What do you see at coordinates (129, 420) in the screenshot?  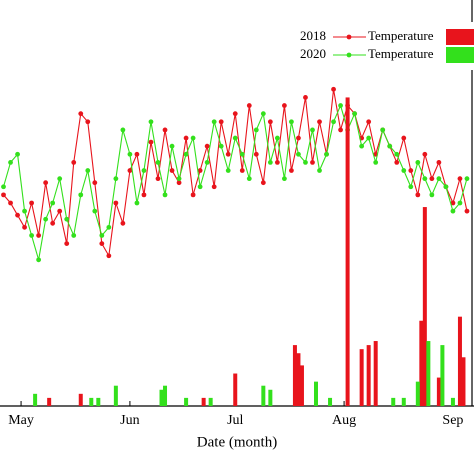 I see `x-tick-label: Jun` at bounding box center [129, 420].